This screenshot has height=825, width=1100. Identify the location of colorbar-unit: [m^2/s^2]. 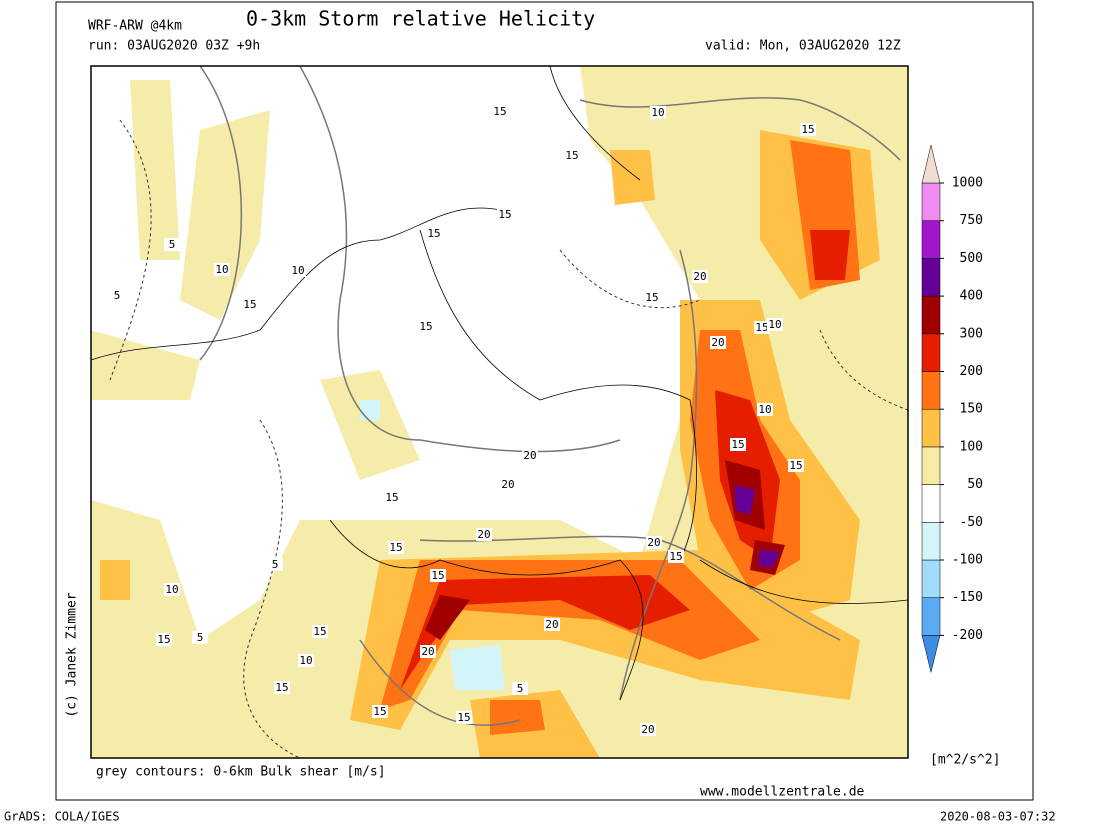
(965, 760).